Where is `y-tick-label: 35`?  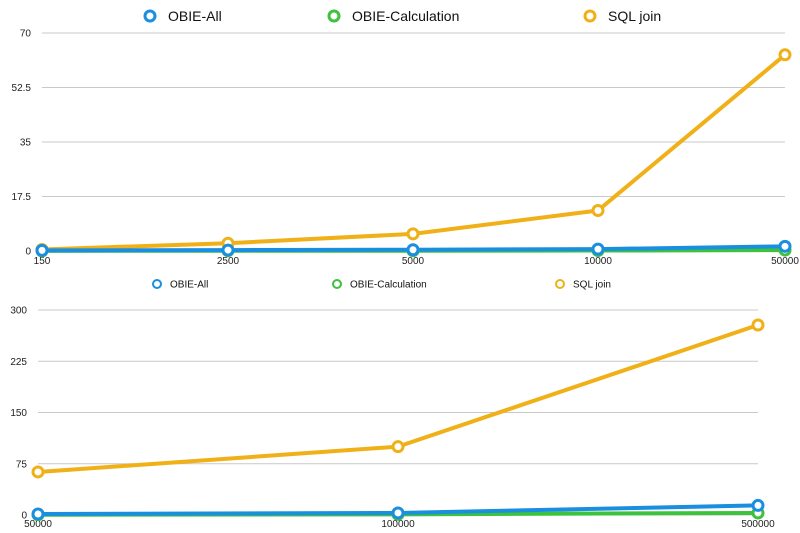 y-tick-label: 35 is located at coordinates (26, 143).